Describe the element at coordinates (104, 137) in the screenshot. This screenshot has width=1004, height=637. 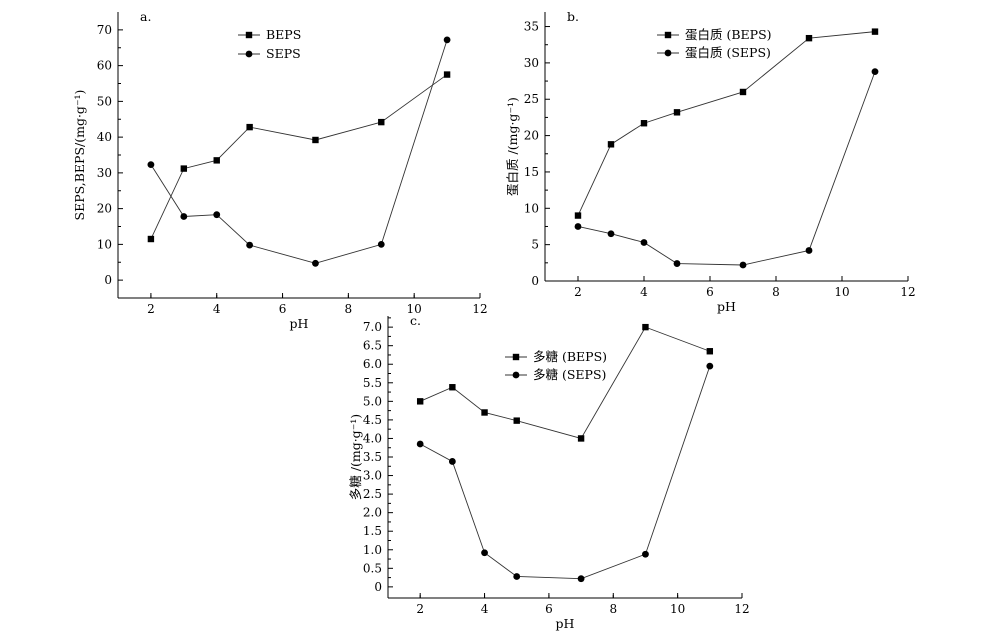
I see `y-tick-label: 40` at that location.